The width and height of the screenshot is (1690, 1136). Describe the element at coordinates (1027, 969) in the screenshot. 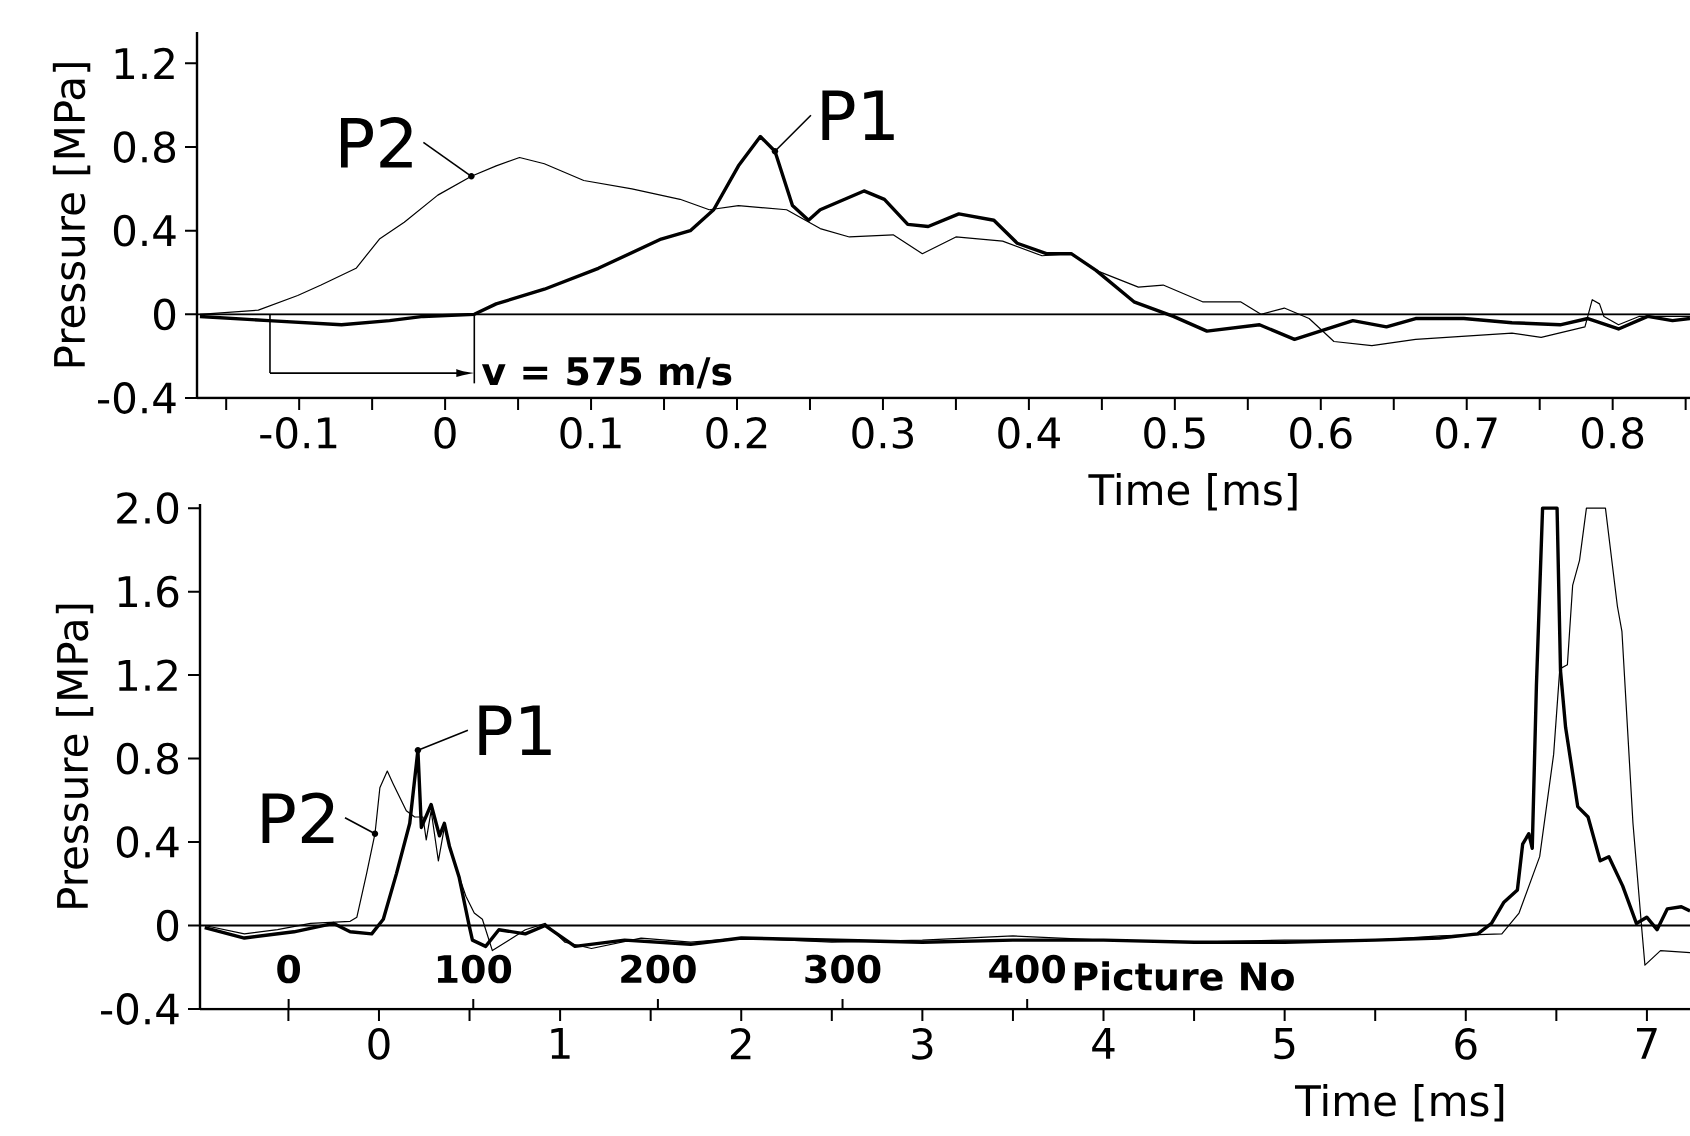

I see `x2-tick-label: 400` at that location.